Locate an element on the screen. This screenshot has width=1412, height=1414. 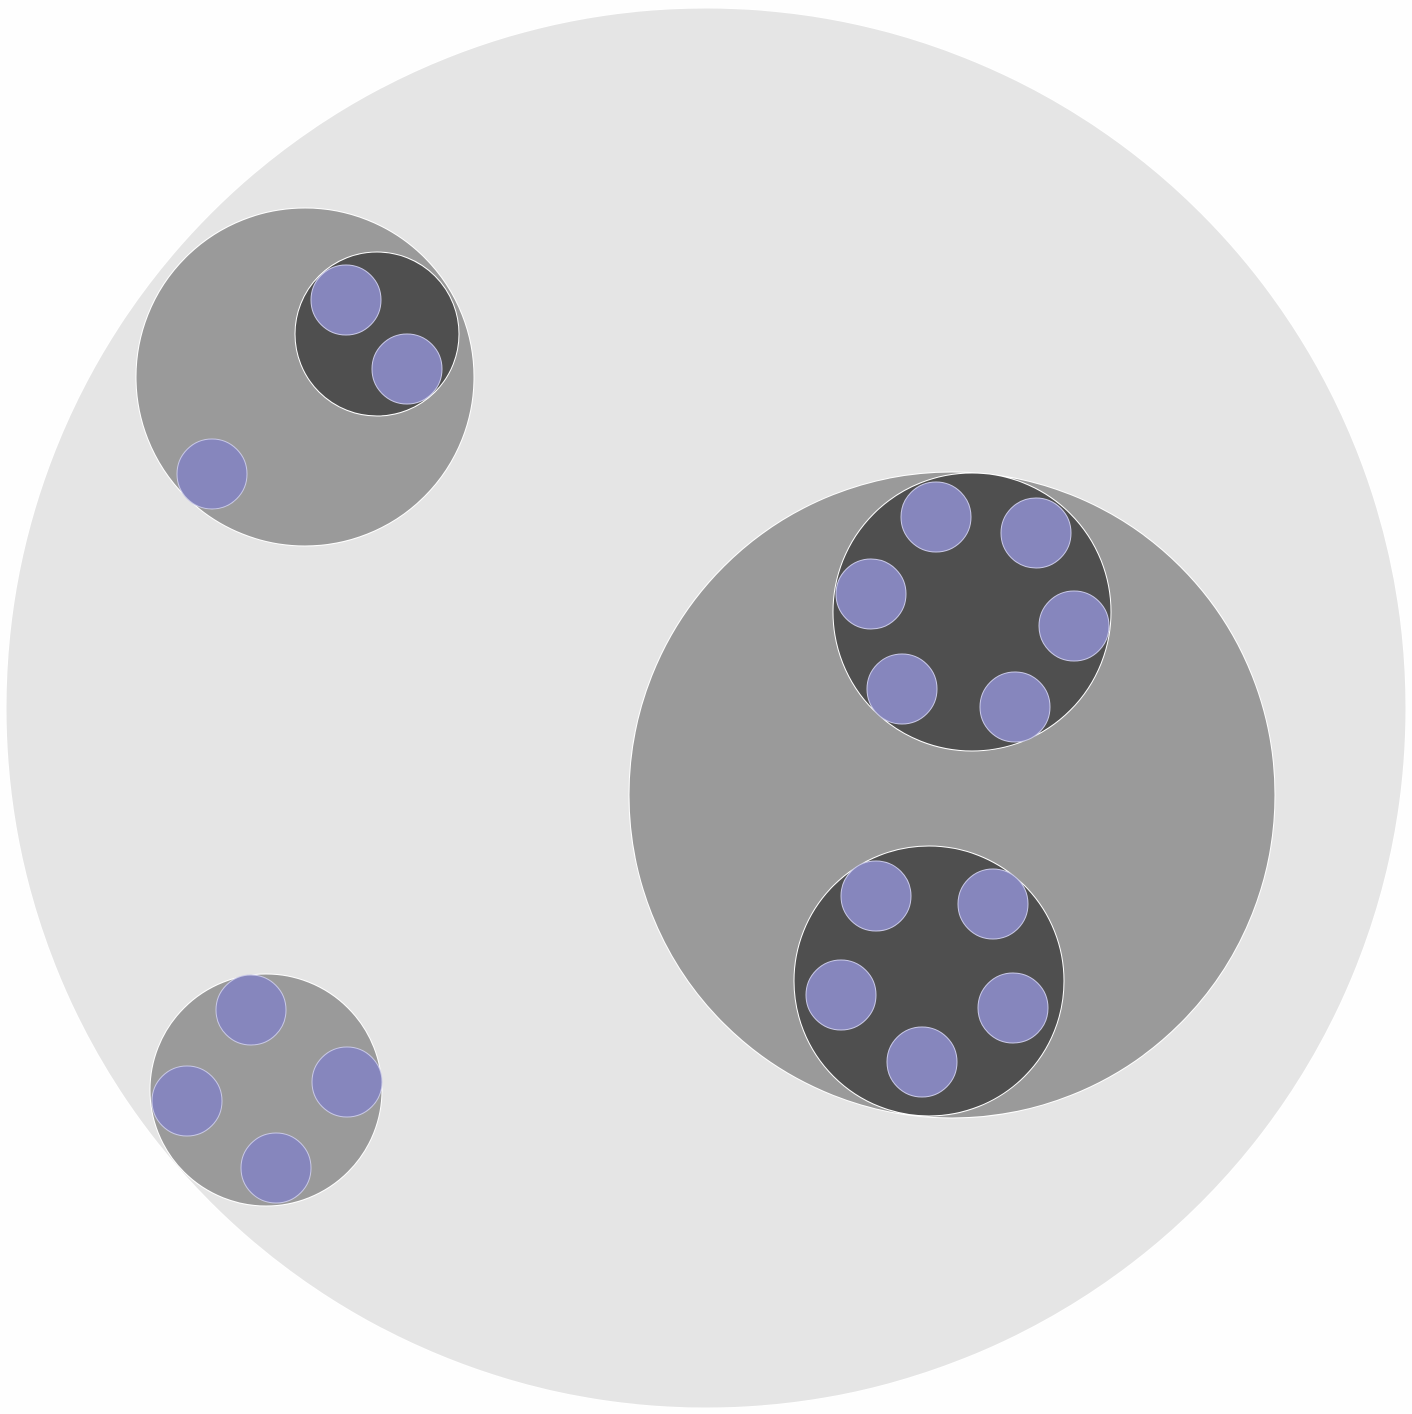
subgroup-b is located at coordinates (972, 612).